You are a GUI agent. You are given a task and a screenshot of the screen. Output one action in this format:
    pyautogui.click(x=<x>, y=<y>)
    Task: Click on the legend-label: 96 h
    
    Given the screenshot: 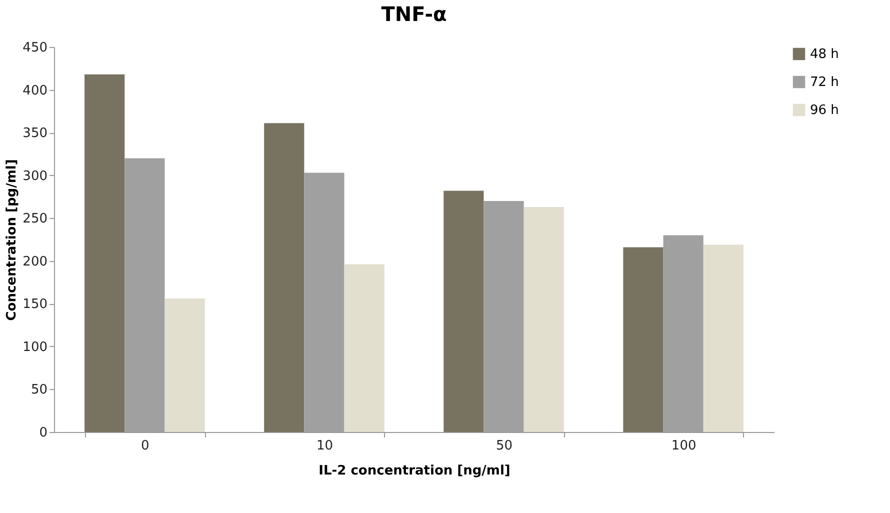 What is the action you would take?
    pyautogui.click(x=824, y=110)
    